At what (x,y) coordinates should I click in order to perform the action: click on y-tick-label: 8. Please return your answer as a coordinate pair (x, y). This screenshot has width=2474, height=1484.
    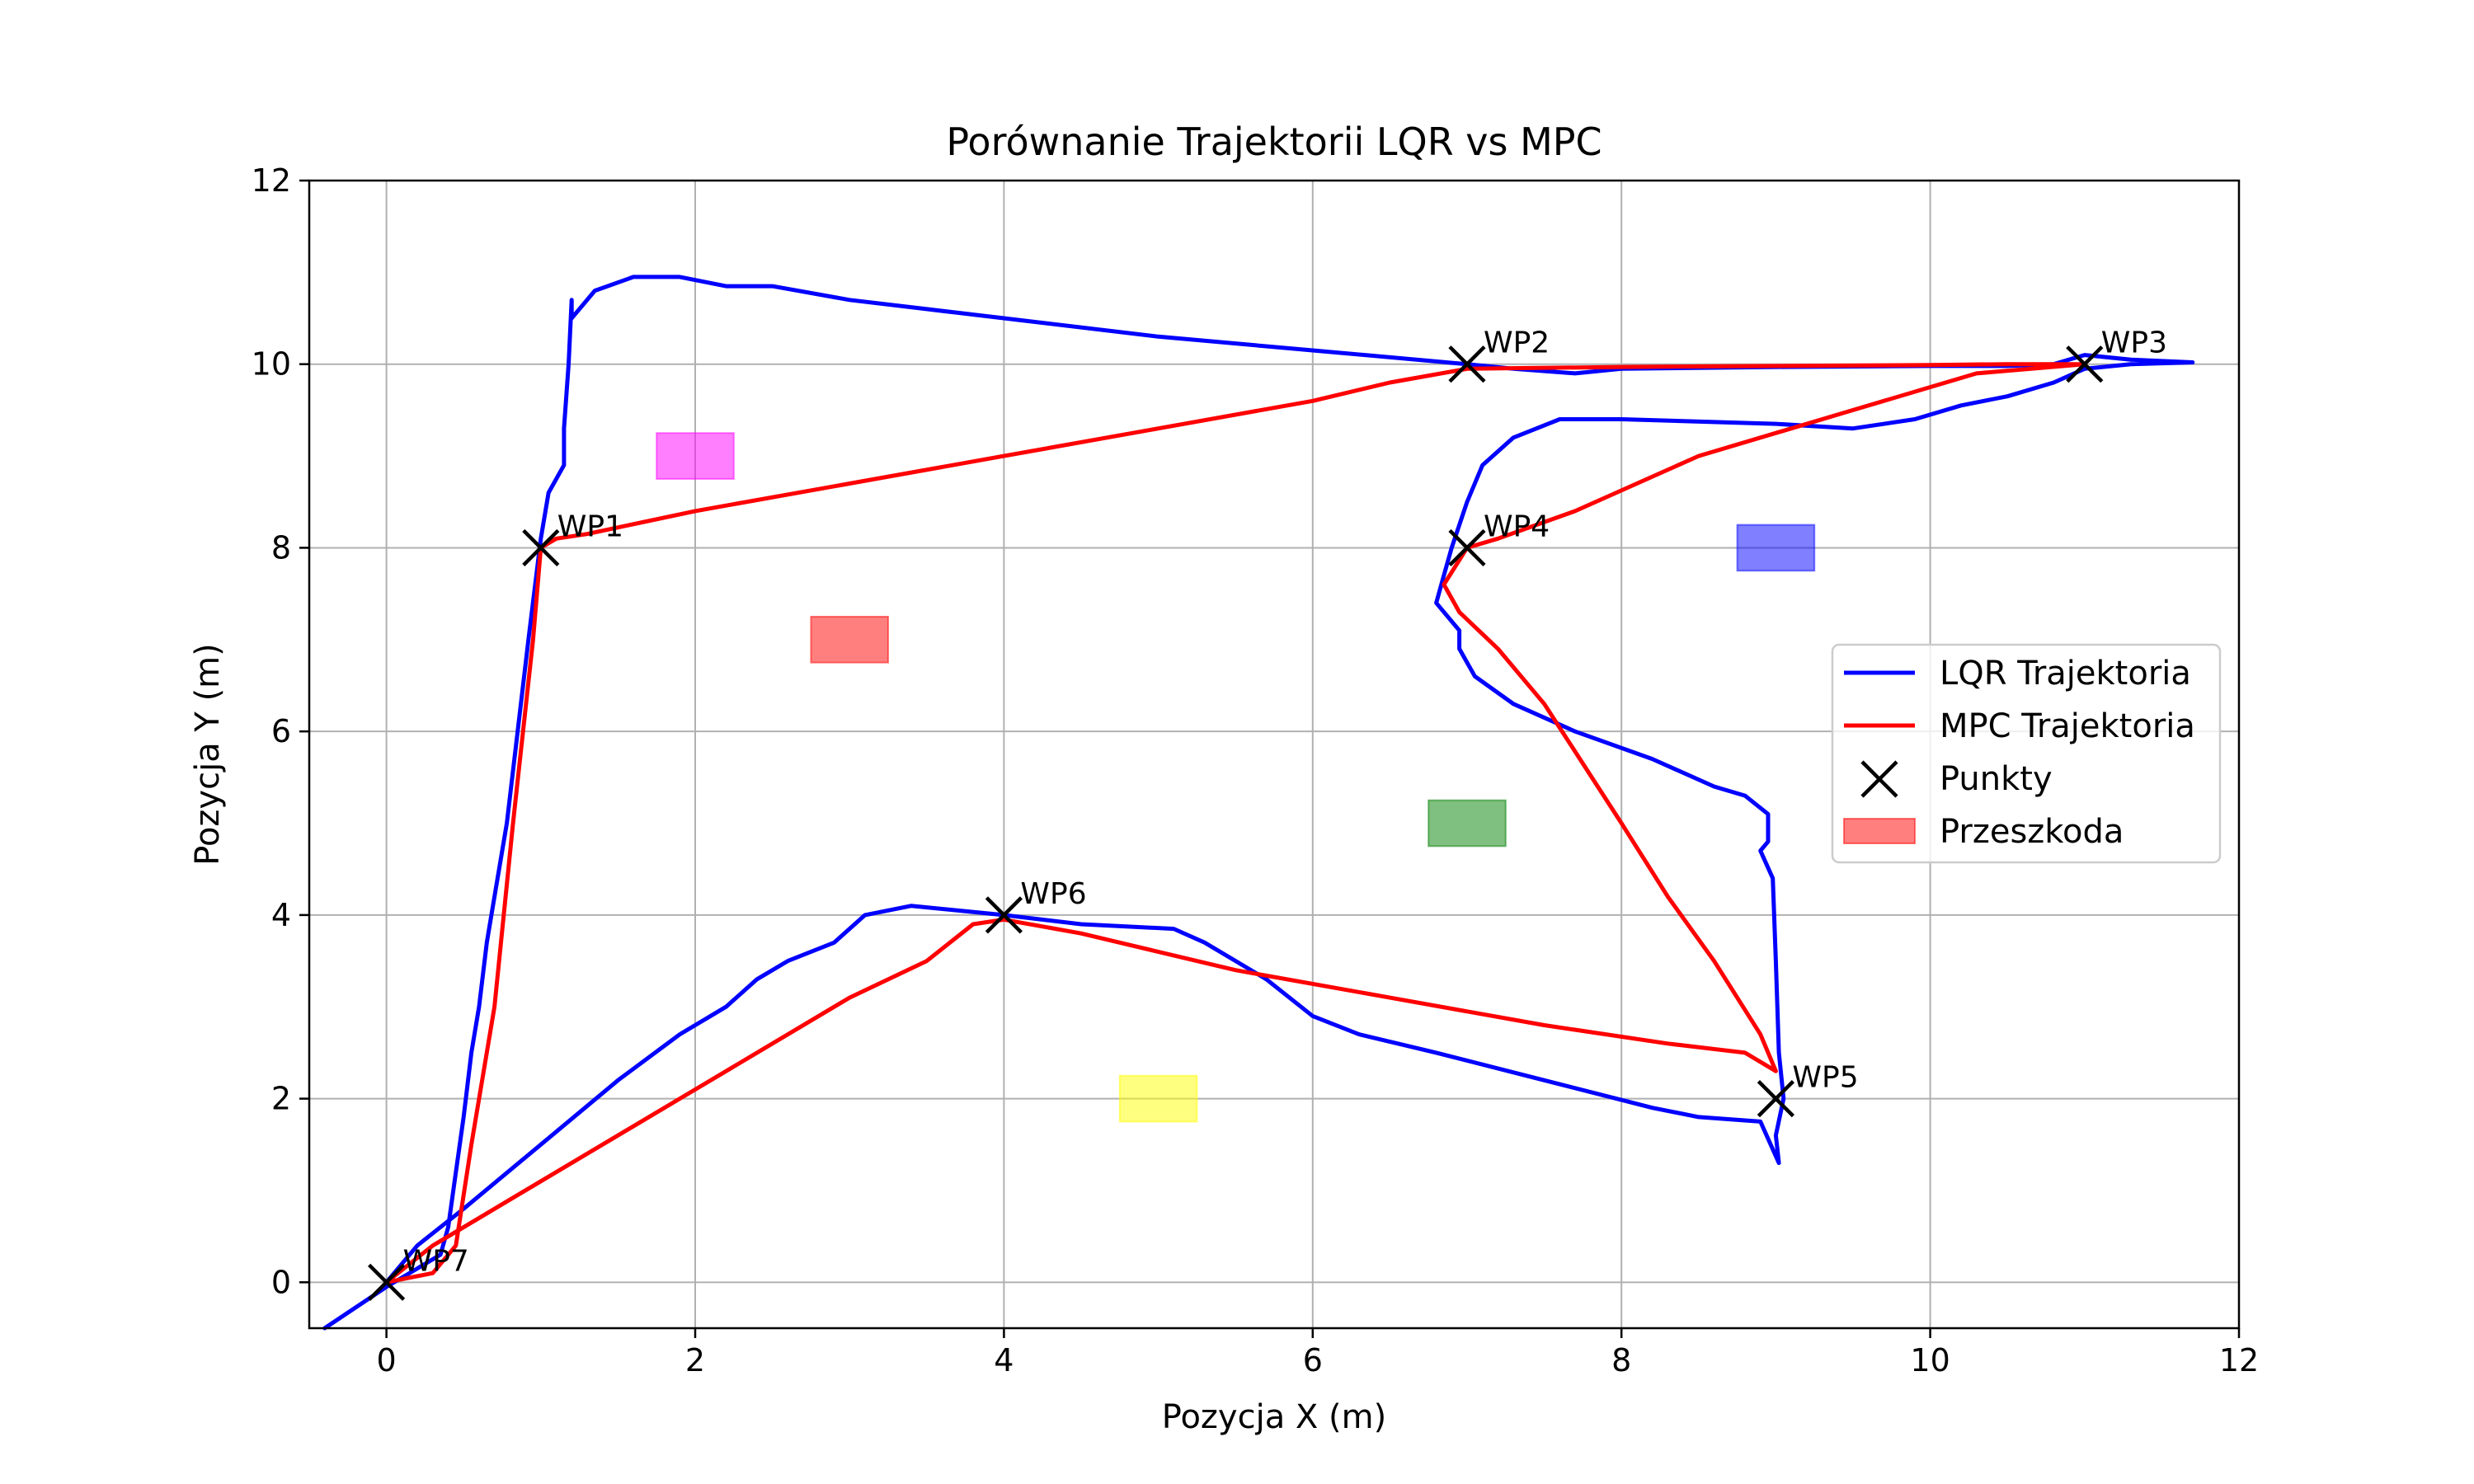
    Looking at the image, I should click on (281, 547).